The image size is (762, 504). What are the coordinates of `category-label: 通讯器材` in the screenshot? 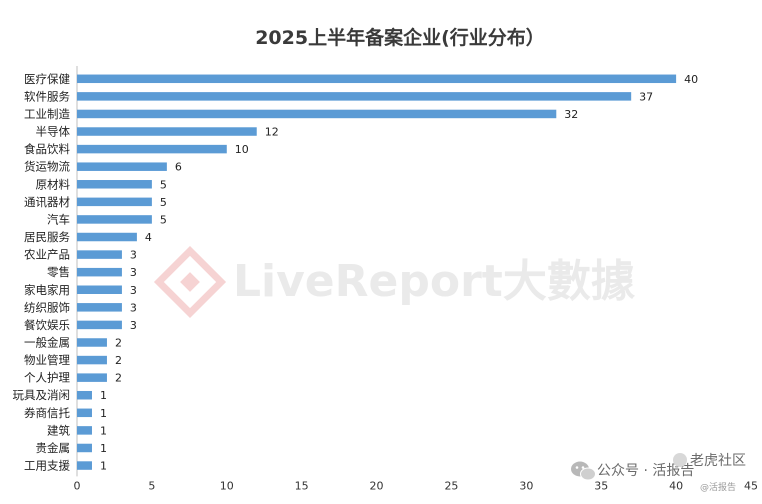 It's located at (47, 202).